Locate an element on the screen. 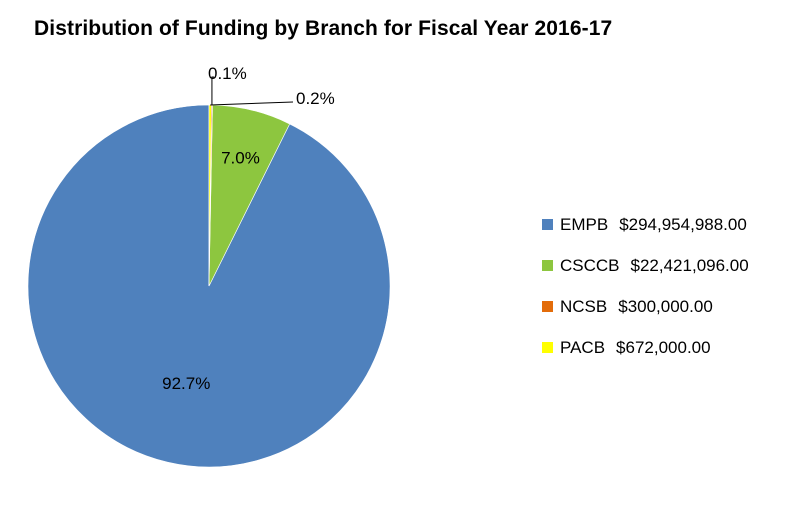 The height and width of the screenshot is (507, 794). legend-value-pacb: $672,000.00 is located at coordinates (663, 347).